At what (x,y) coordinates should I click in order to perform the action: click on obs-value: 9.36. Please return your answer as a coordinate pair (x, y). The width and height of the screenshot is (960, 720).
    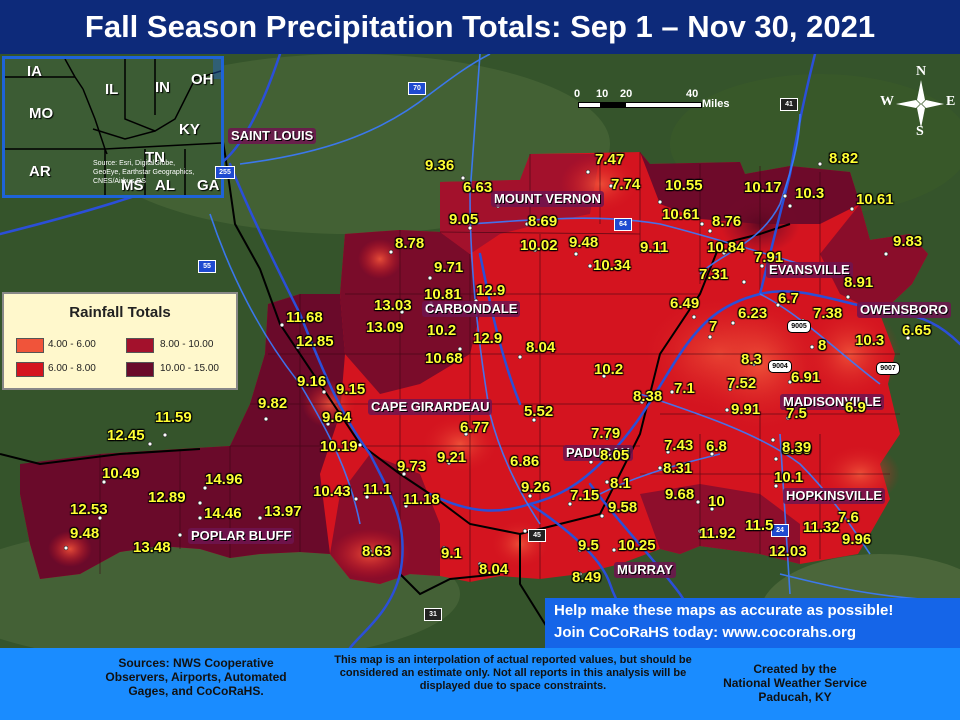
    Looking at the image, I should click on (440, 165).